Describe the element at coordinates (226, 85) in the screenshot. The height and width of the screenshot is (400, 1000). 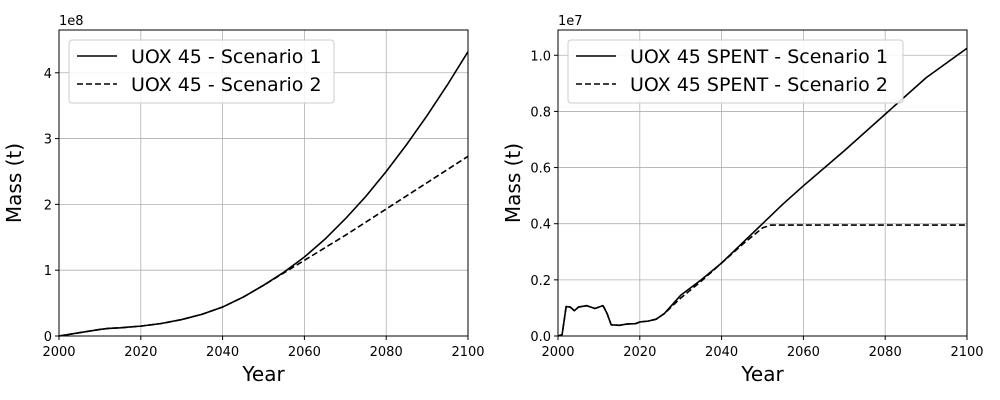
I see `legend-label-2: UOX 45 - Scenario 2` at that location.